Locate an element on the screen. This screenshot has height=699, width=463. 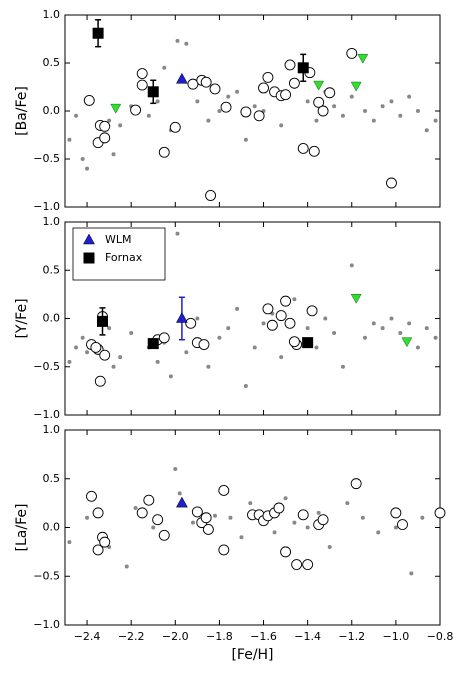
x-axis-label: [Fe/H] is located at coordinates (252, 655).